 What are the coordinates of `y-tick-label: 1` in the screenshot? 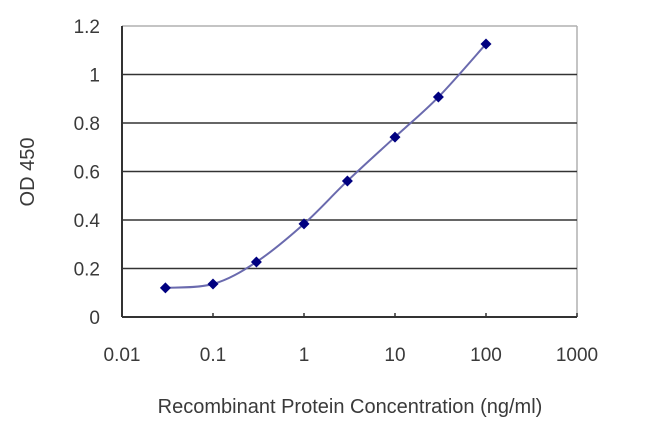 It's located at (94, 76).